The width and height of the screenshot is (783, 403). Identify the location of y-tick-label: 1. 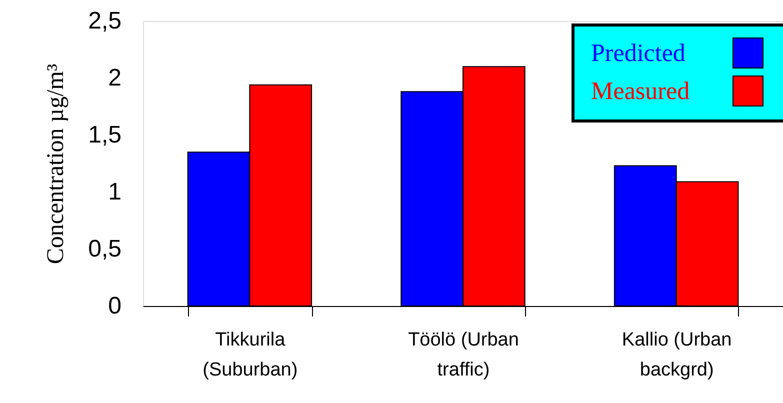
(115, 192).